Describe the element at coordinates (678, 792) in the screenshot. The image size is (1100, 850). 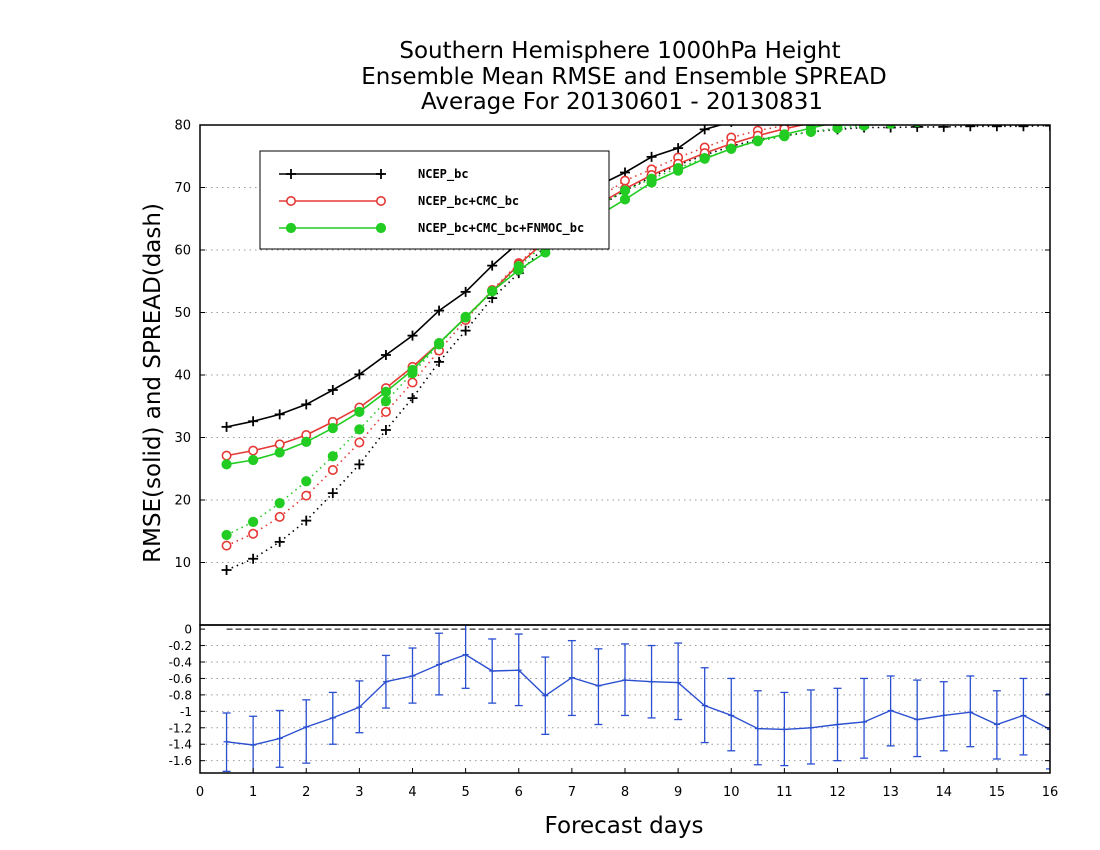
I see `x-tick-label: 9` at that location.